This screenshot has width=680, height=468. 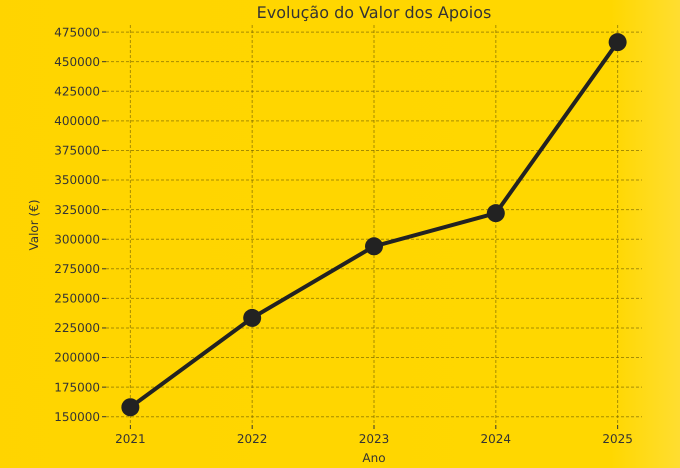 What do you see at coordinates (77, 239) in the screenshot?
I see `y-tick-label: 300000` at bounding box center [77, 239].